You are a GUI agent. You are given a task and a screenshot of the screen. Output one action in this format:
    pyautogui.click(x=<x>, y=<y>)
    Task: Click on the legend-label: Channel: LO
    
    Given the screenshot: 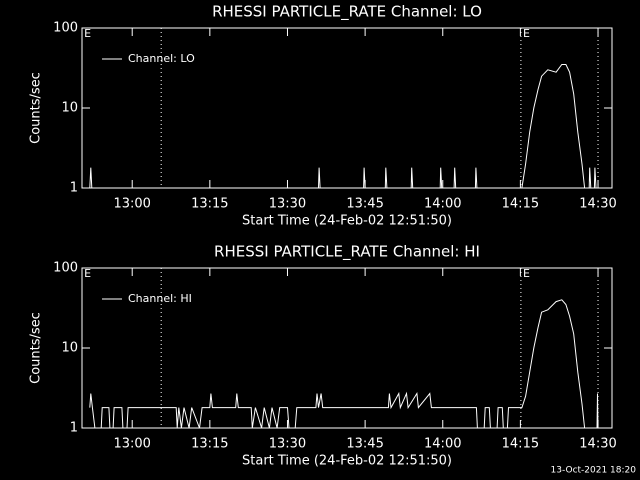 What is the action you would take?
    pyautogui.click(x=161, y=58)
    